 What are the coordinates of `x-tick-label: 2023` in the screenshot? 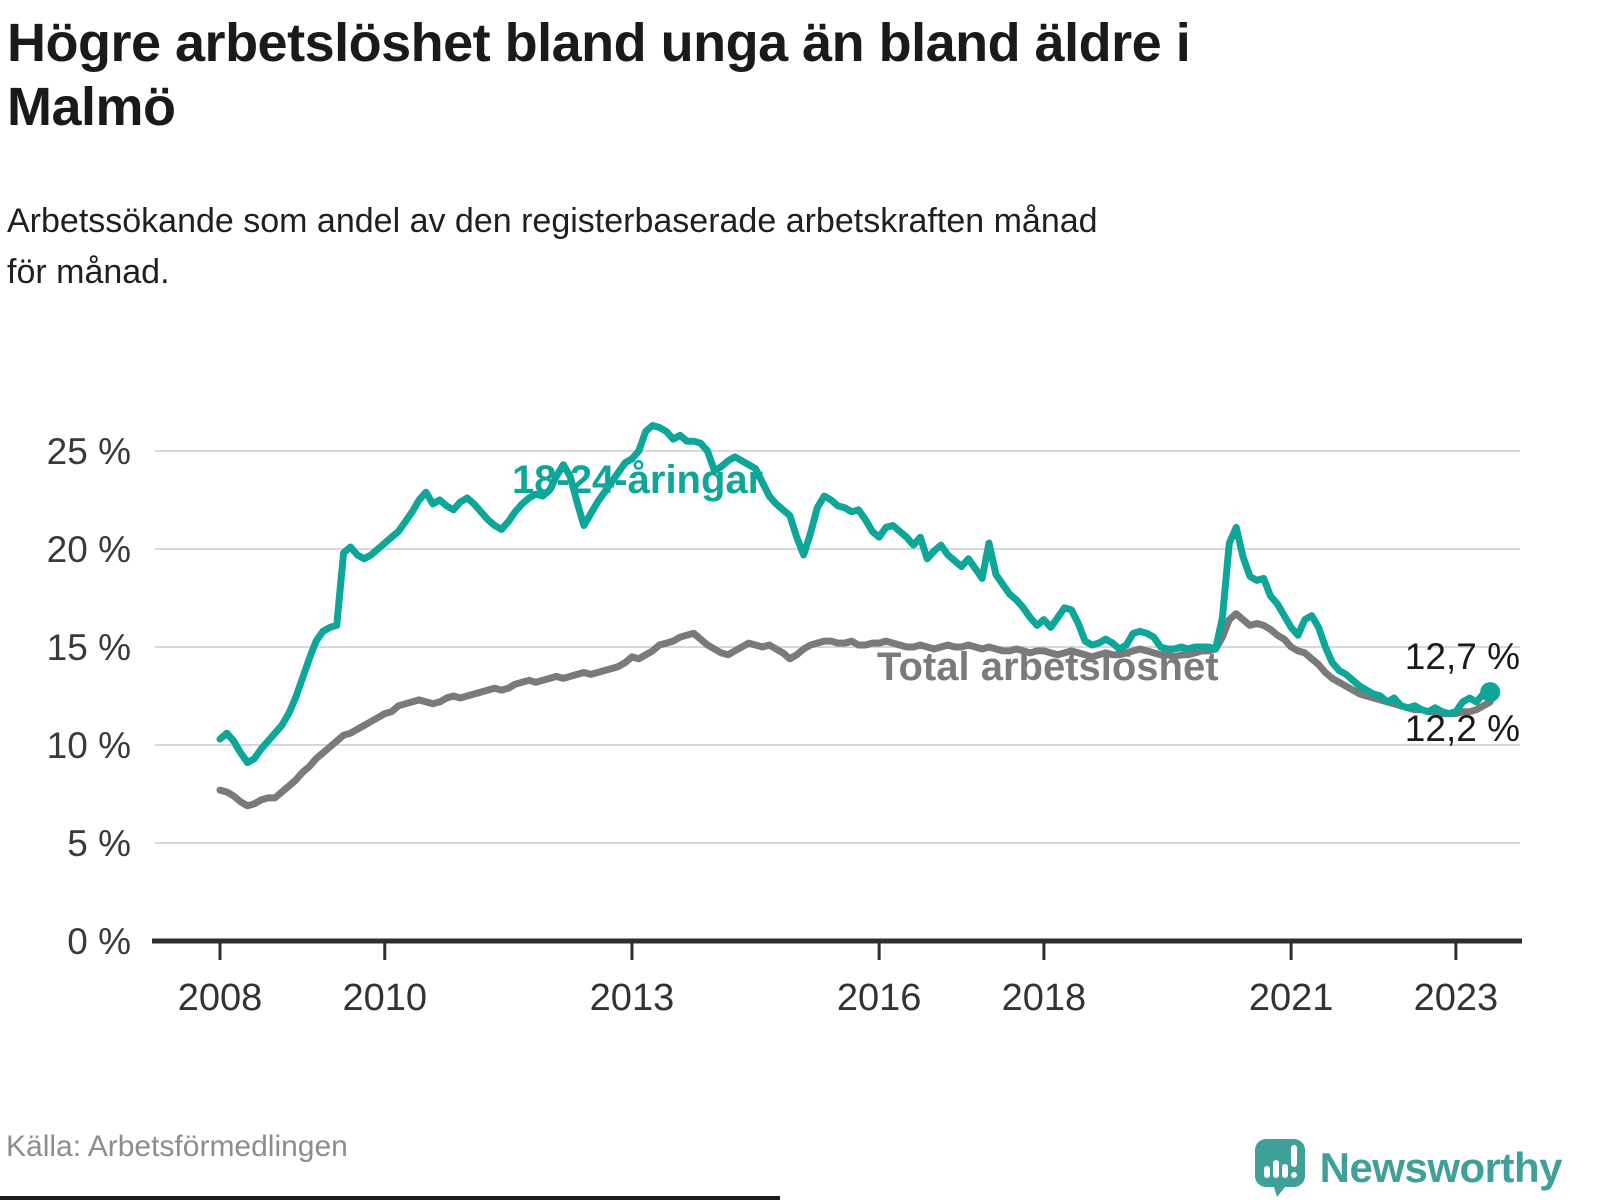 It's located at (1456, 998).